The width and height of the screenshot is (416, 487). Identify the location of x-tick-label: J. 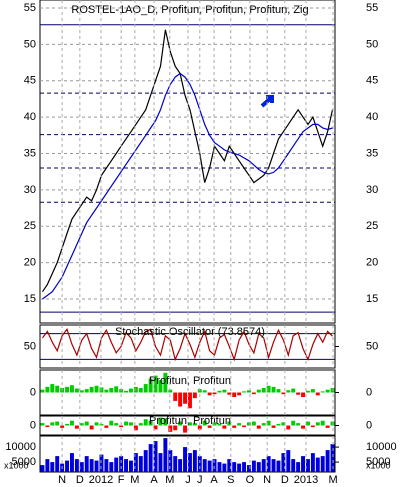
(200, 480).